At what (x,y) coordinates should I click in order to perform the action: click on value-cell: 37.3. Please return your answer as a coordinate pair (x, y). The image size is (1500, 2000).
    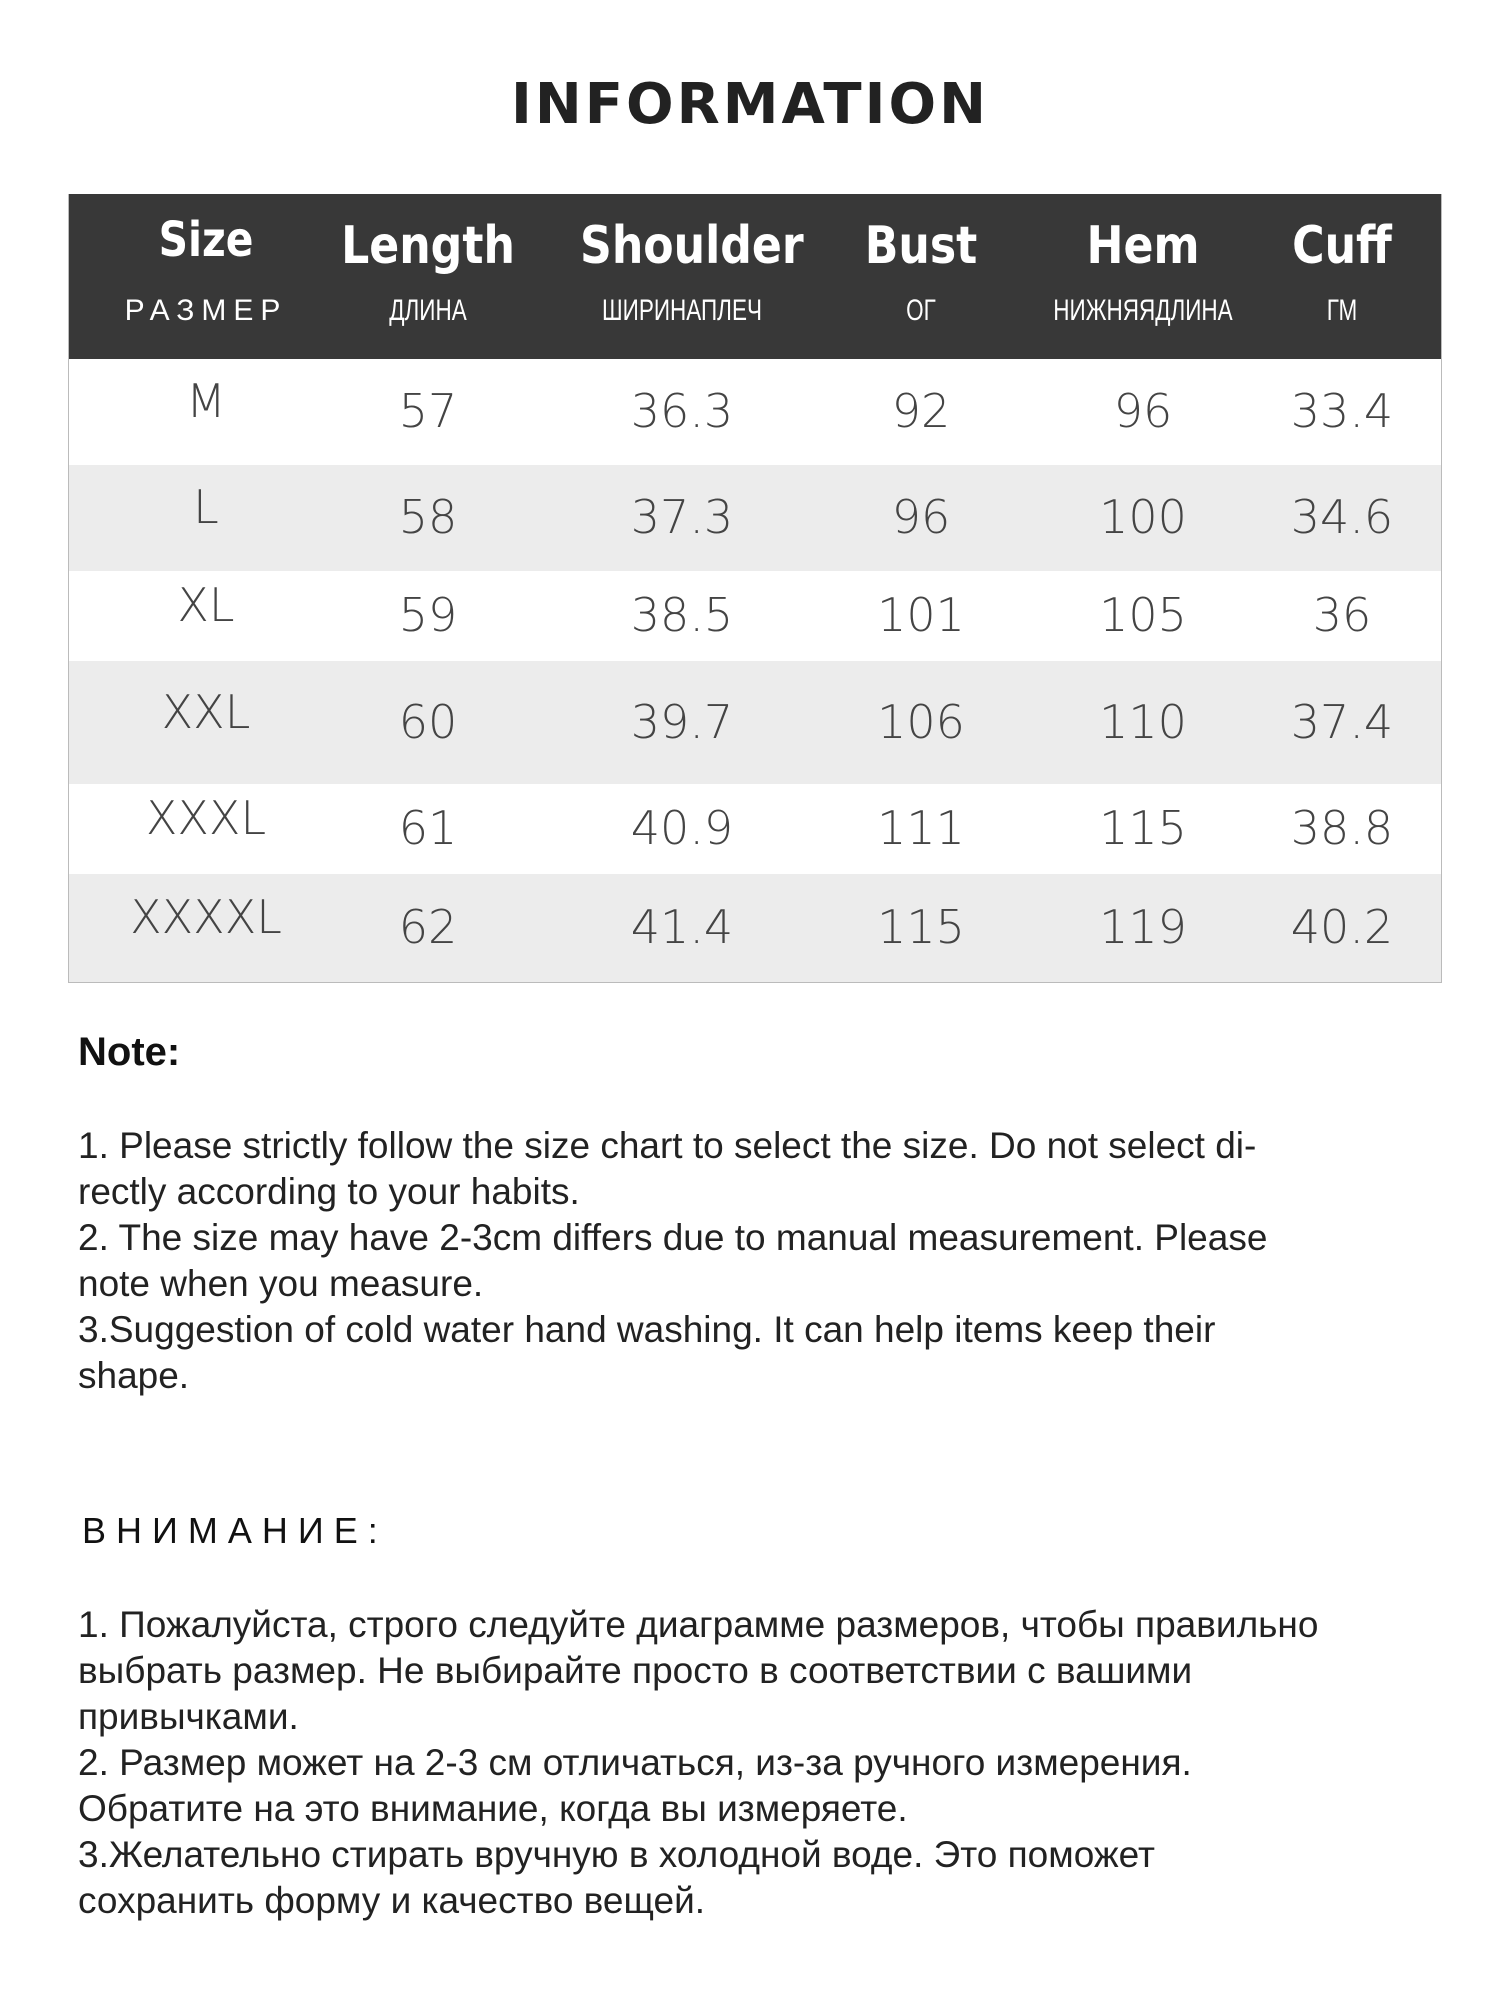
    Looking at the image, I should click on (682, 517).